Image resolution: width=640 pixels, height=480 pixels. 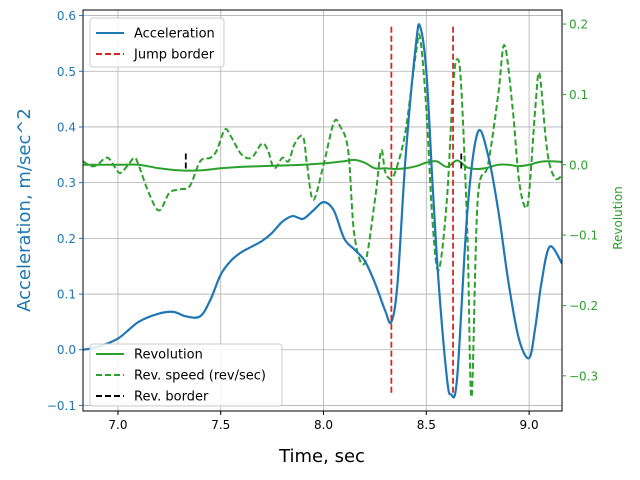 What do you see at coordinates (66, 72) in the screenshot?
I see `y-left-tick-label: 0.5` at bounding box center [66, 72].